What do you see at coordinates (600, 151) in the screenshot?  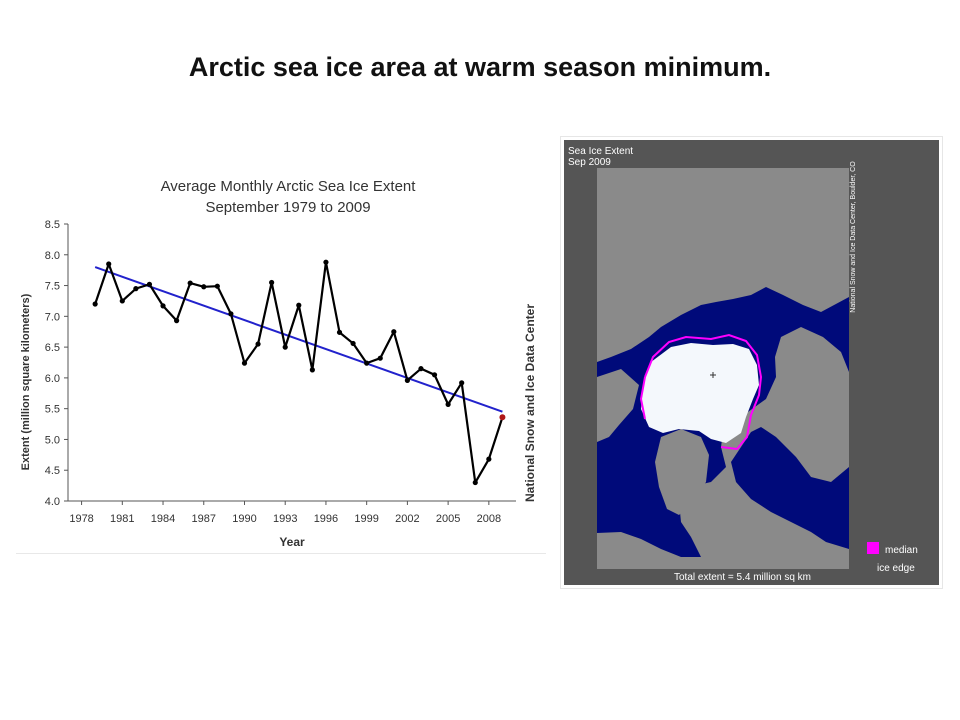 I see `map-title-line1: Sea Ice Extent` at bounding box center [600, 151].